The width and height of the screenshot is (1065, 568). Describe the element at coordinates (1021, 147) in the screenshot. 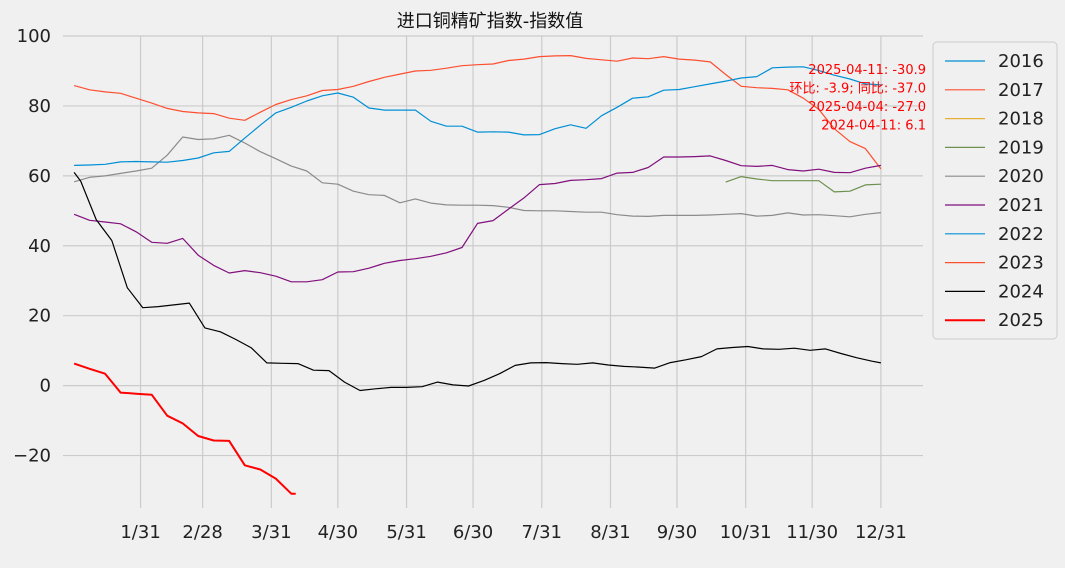

I see `legend-label: 2019` at that location.